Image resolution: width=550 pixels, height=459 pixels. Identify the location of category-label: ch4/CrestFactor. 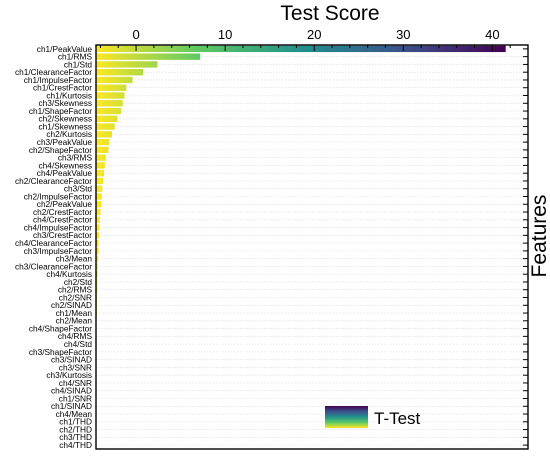
(62, 220).